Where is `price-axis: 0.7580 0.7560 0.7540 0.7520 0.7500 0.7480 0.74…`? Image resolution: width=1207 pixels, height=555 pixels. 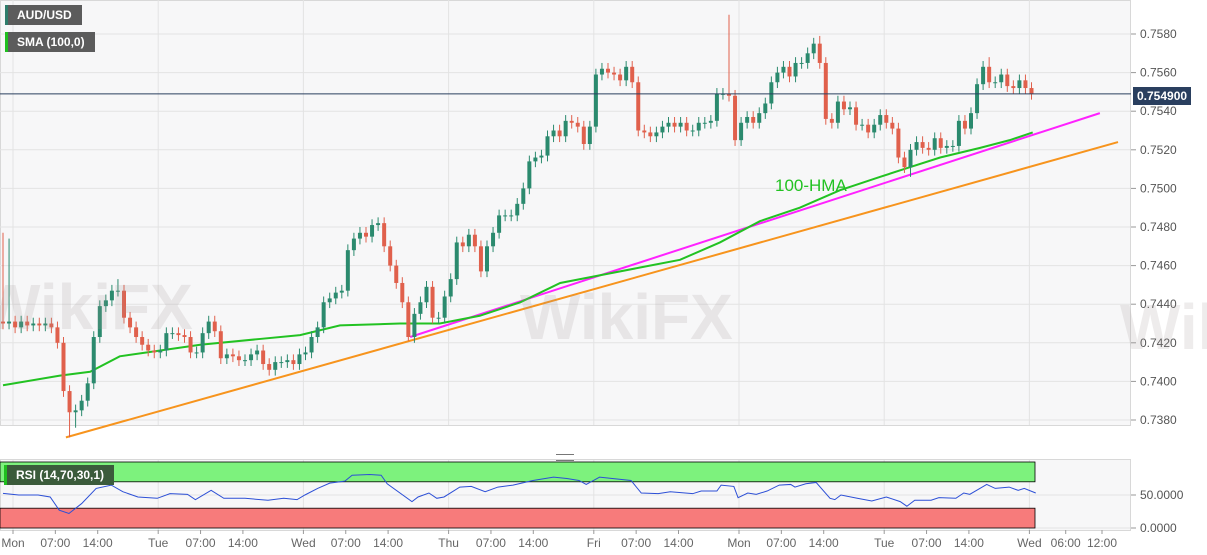
price-axis: 0.7580 0.7560 0.7540 0.7520 0.7500 0.7480 0.74… is located at coordinates (1157, 281).